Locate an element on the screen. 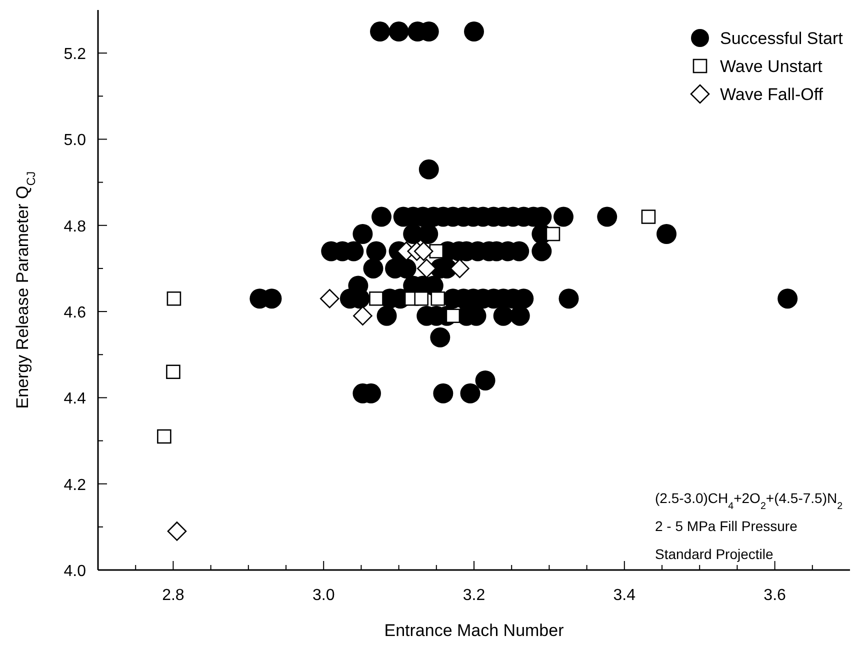  annotation: 2 - 5 MPa Fill Pressure is located at coordinates (726, 526).